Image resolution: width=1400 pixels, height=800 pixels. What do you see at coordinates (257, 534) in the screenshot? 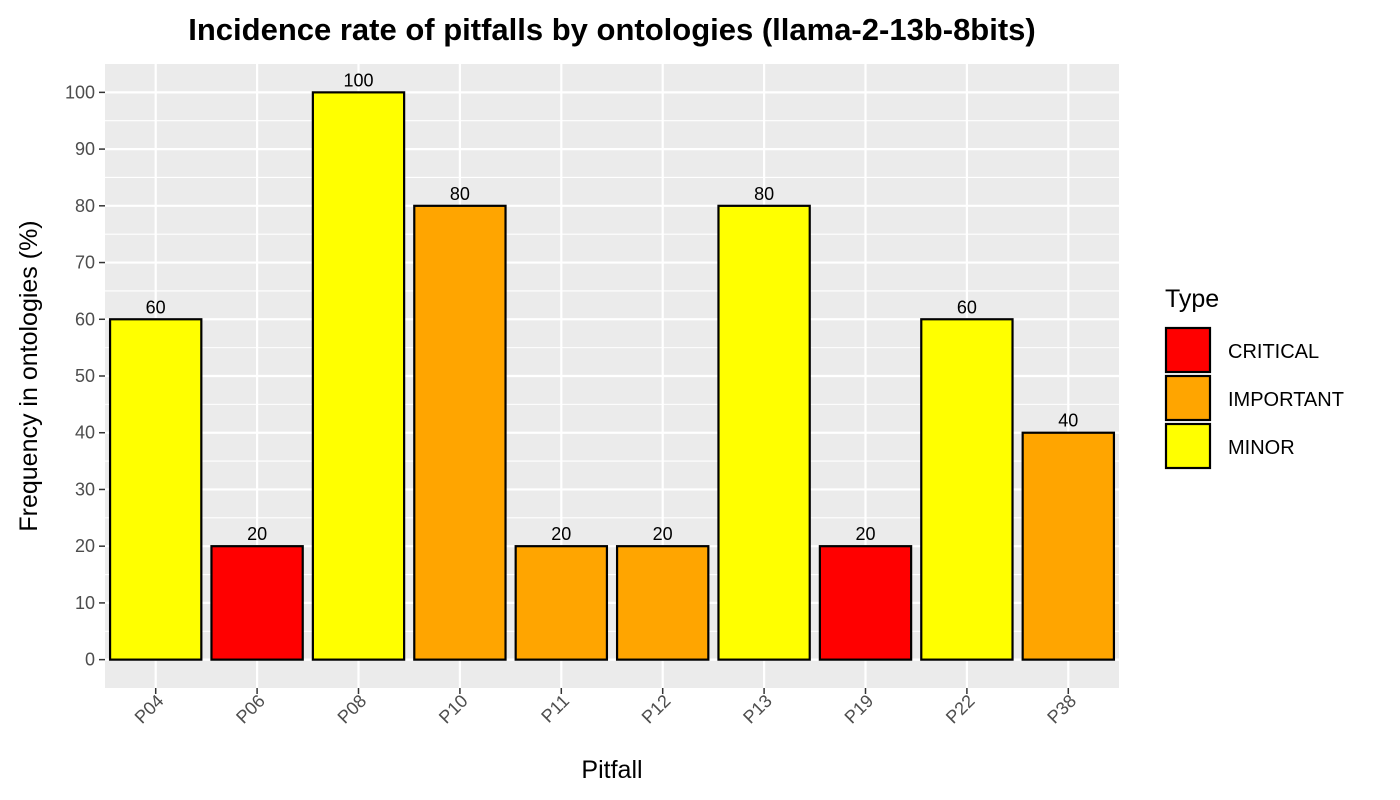
I see `data-label-p06: 20` at bounding box center [257, 534].